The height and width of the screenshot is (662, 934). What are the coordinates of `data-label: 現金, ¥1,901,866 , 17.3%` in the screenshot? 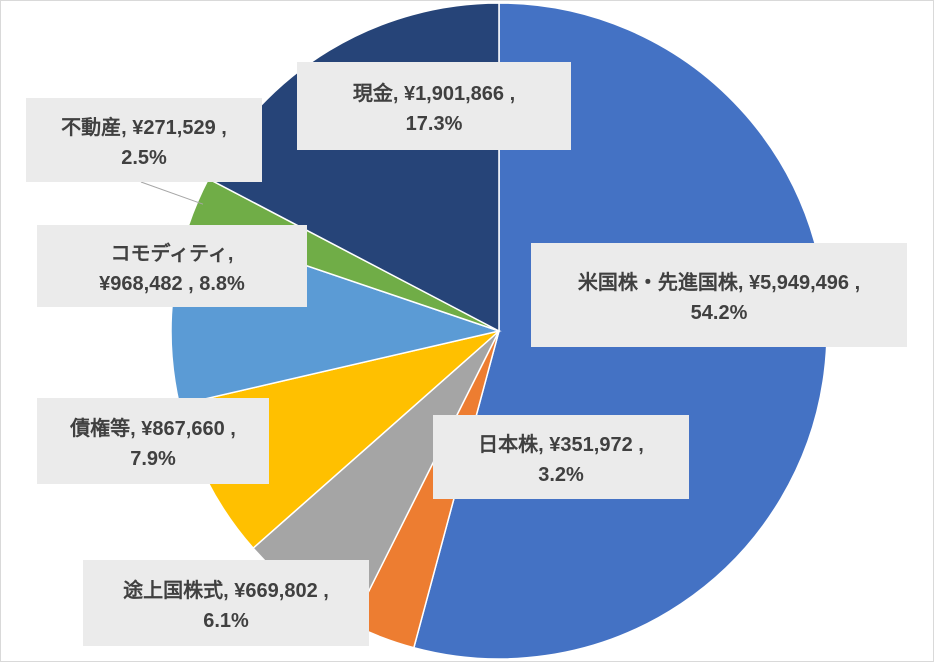 It's located at (434, 106).